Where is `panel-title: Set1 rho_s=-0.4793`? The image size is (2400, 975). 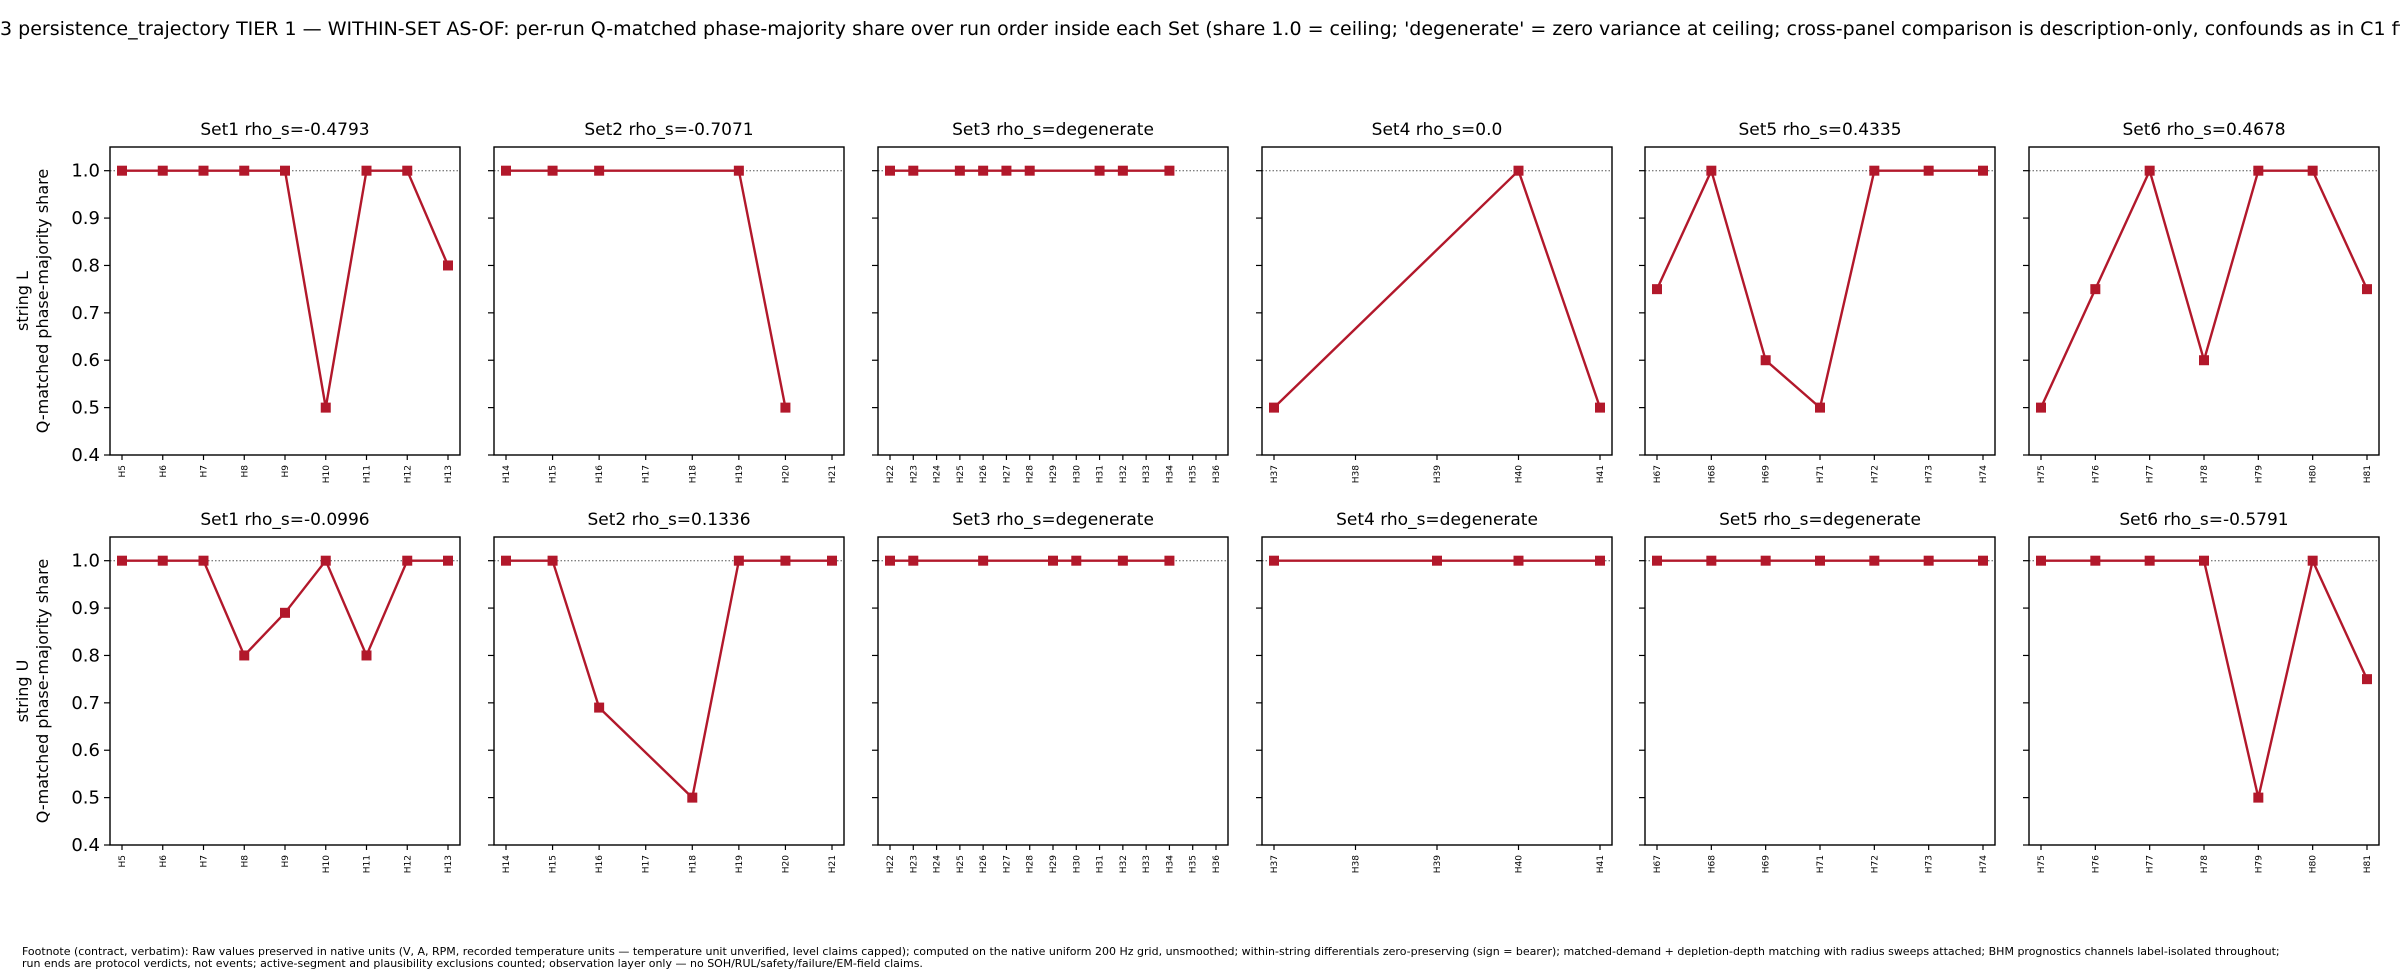 panel-title: Set1 rho_s=-0.4793 is located at coordinates (284, 130).